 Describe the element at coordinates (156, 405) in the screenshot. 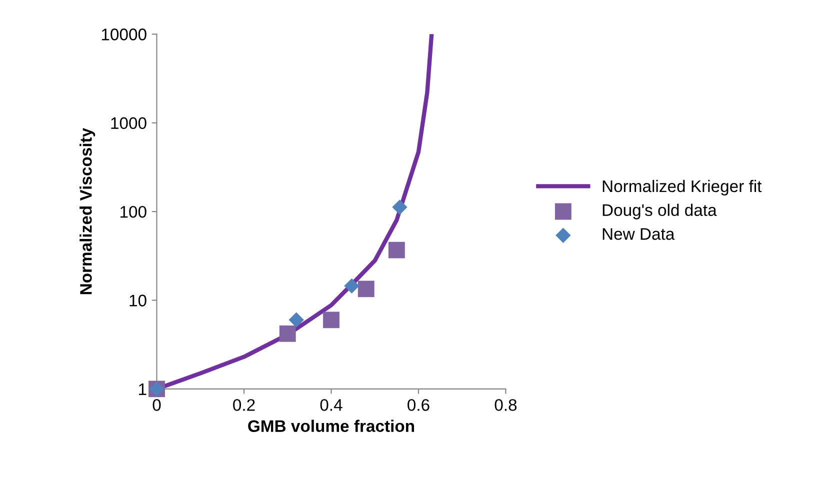

I see `x-tick-label: 0` at that location.